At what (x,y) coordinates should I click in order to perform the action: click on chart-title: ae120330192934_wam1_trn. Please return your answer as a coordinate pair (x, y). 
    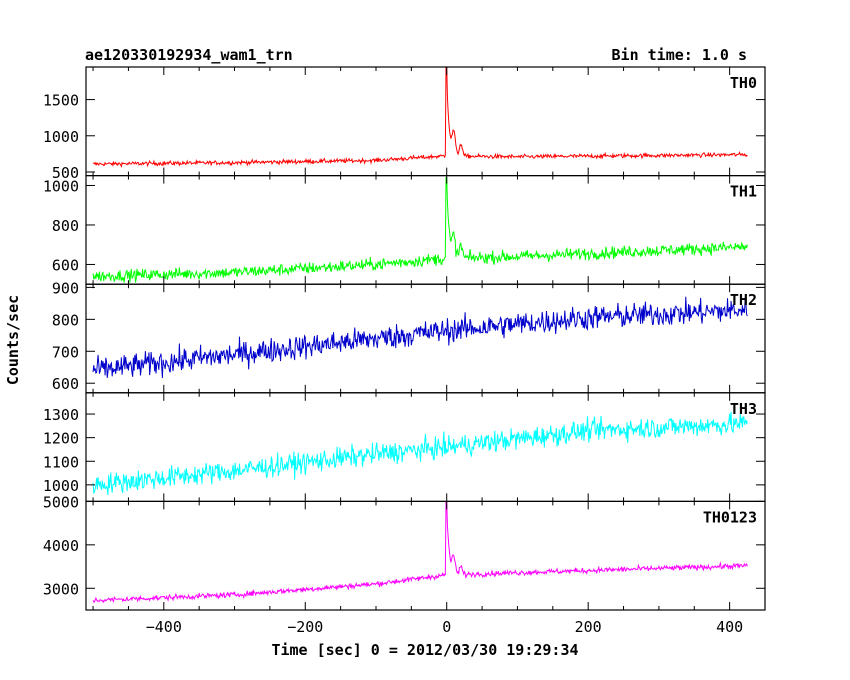
    Looking at the image, I should click on (189, 55).